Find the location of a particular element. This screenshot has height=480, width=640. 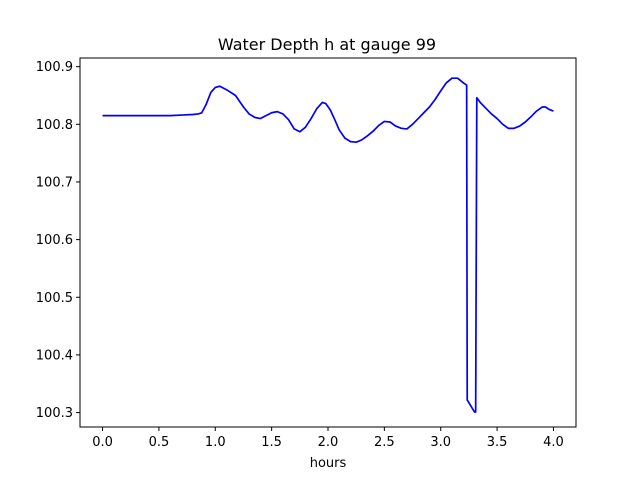

x-tick-label: 3.5 is located at coordinates (497, 442).